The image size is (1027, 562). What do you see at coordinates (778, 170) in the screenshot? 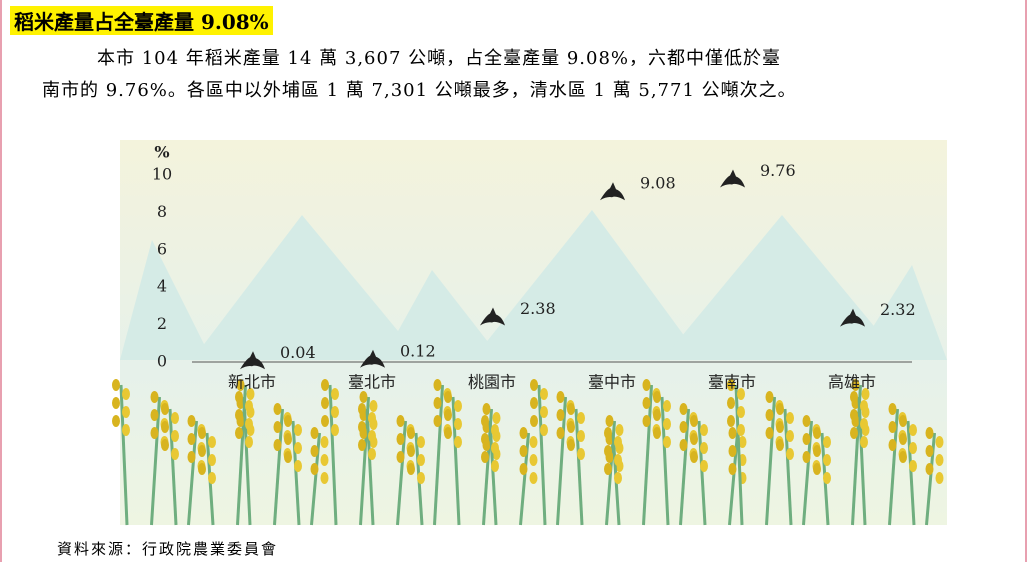
I see `data-label: 9.76` at bounding box center [778, 170].